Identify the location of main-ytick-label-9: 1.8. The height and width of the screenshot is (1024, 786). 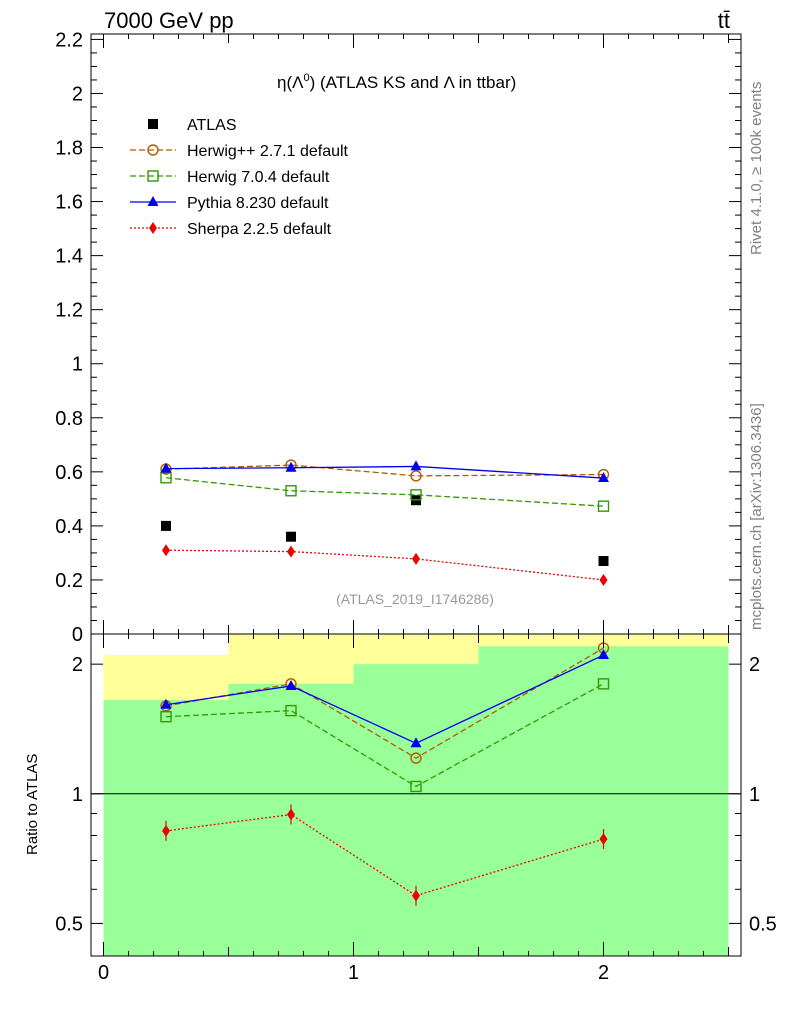
(69, 149).